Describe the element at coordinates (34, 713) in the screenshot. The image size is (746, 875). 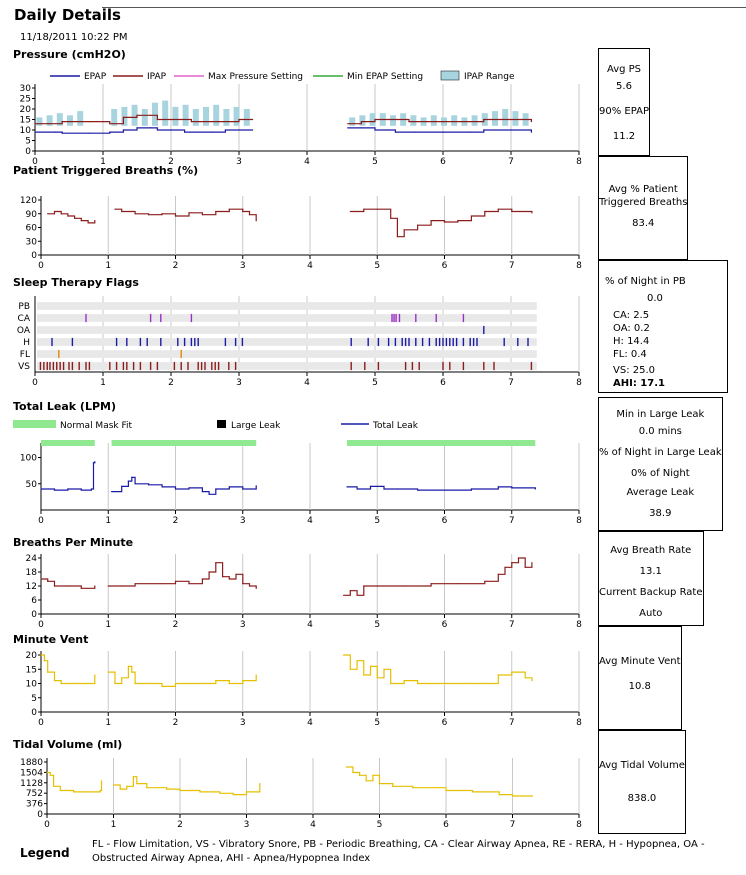
I see `y-tick-label-mv-0: 0` at that location.